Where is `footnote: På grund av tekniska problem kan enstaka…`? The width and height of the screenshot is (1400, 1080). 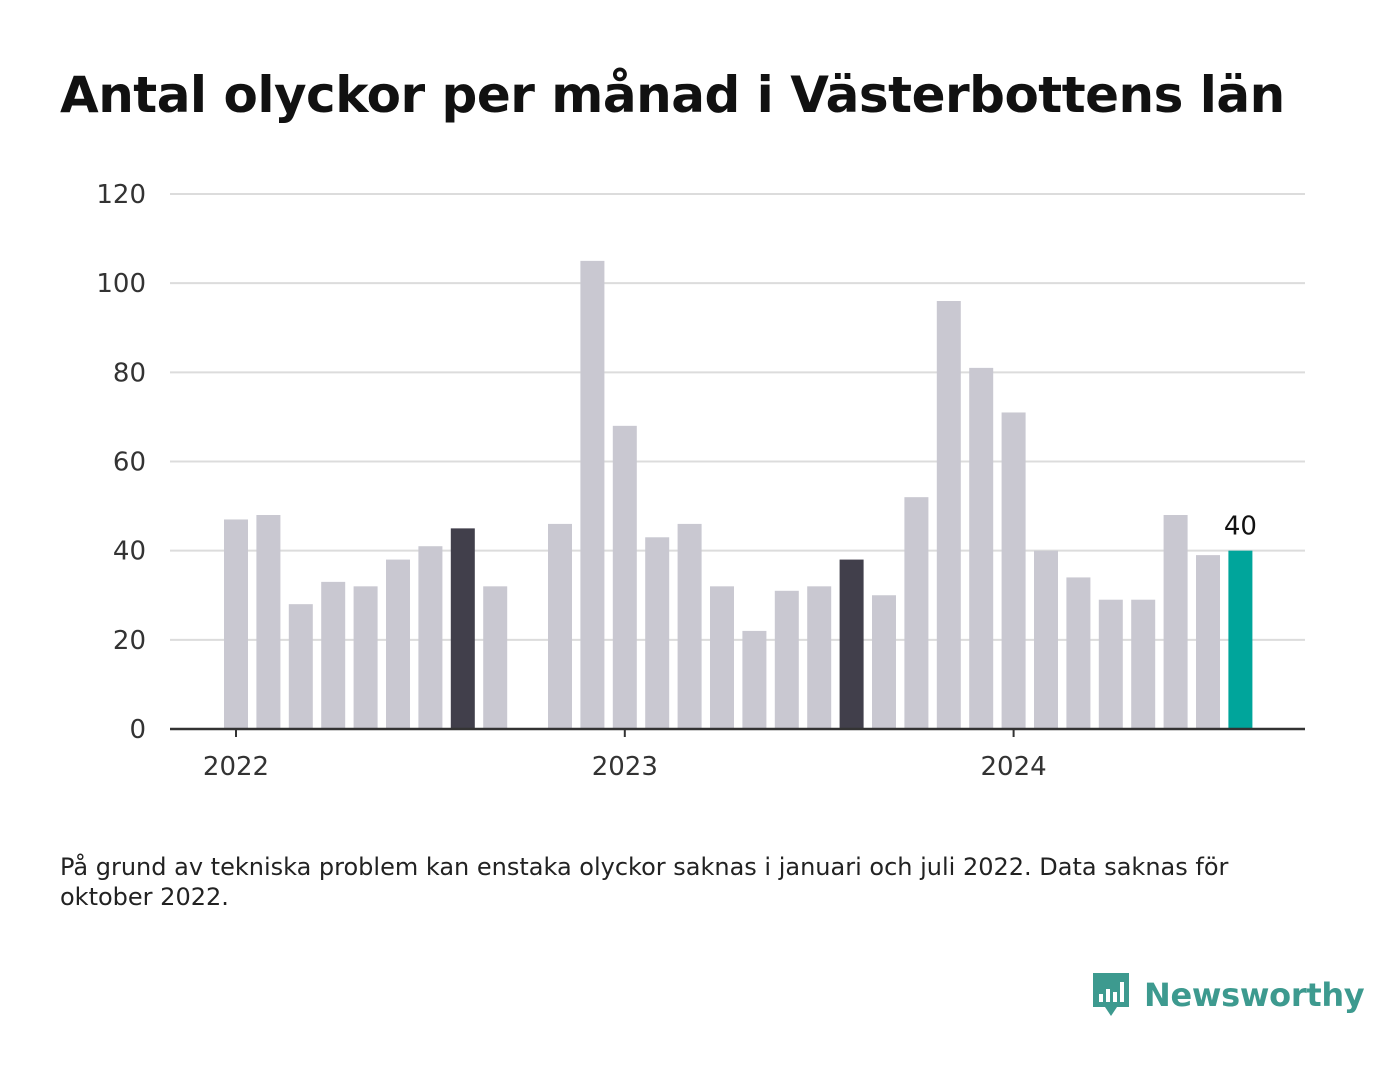 footnote: På grund av tekniska problem kan enstaka… is located at coordinates (644, 882).